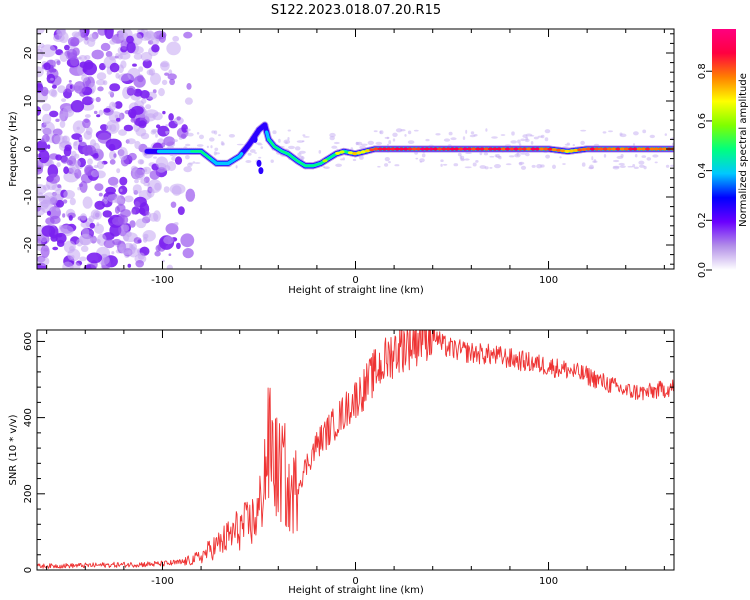 The image size is (750, 600). I want to click on y-tick-label: -20, so click(28, 245).